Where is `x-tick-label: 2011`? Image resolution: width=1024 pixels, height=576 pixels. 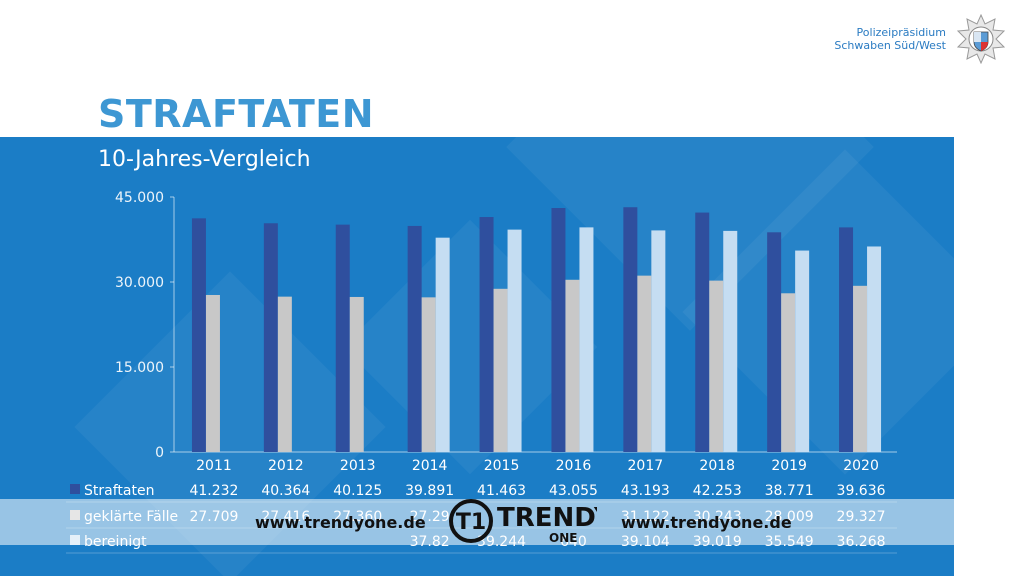 x-tick-label: 2011 is located at coordinates (214, 466).